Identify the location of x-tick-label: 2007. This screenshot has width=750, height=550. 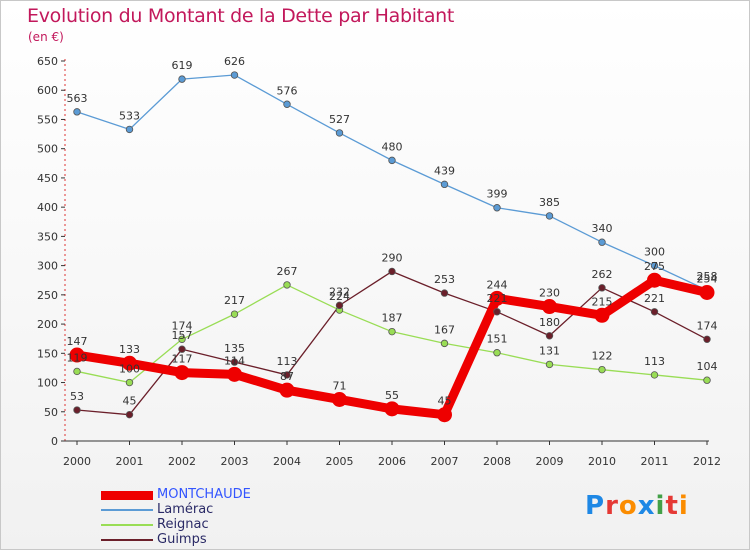
(445, 461).